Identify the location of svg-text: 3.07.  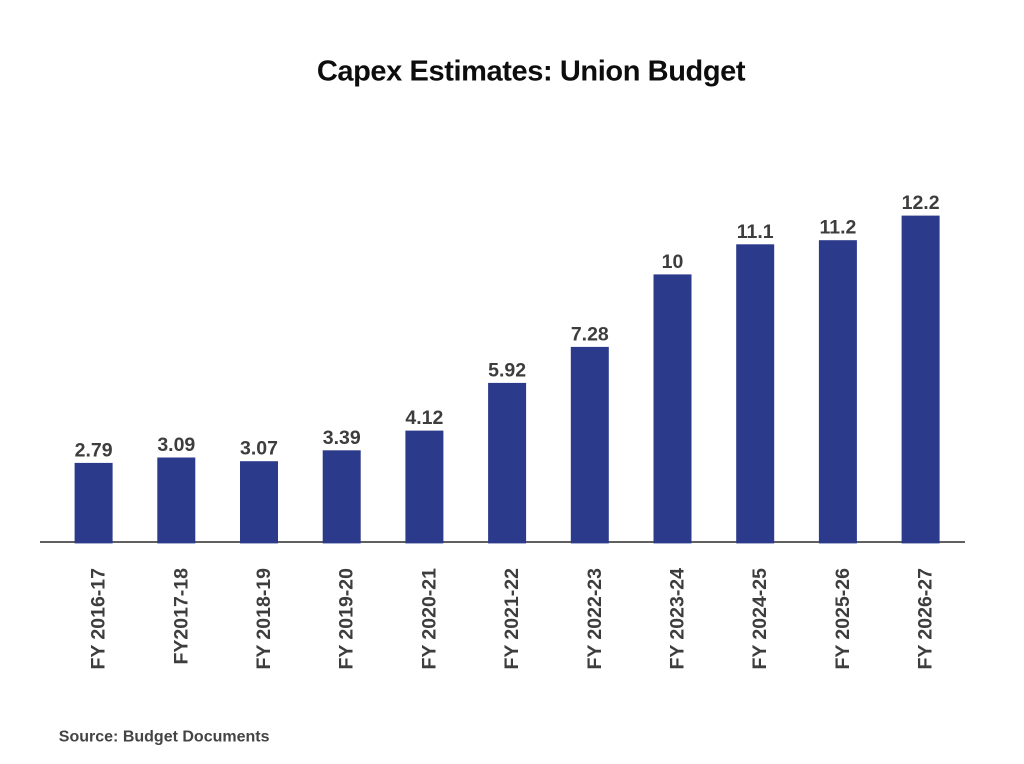
(259, 449).